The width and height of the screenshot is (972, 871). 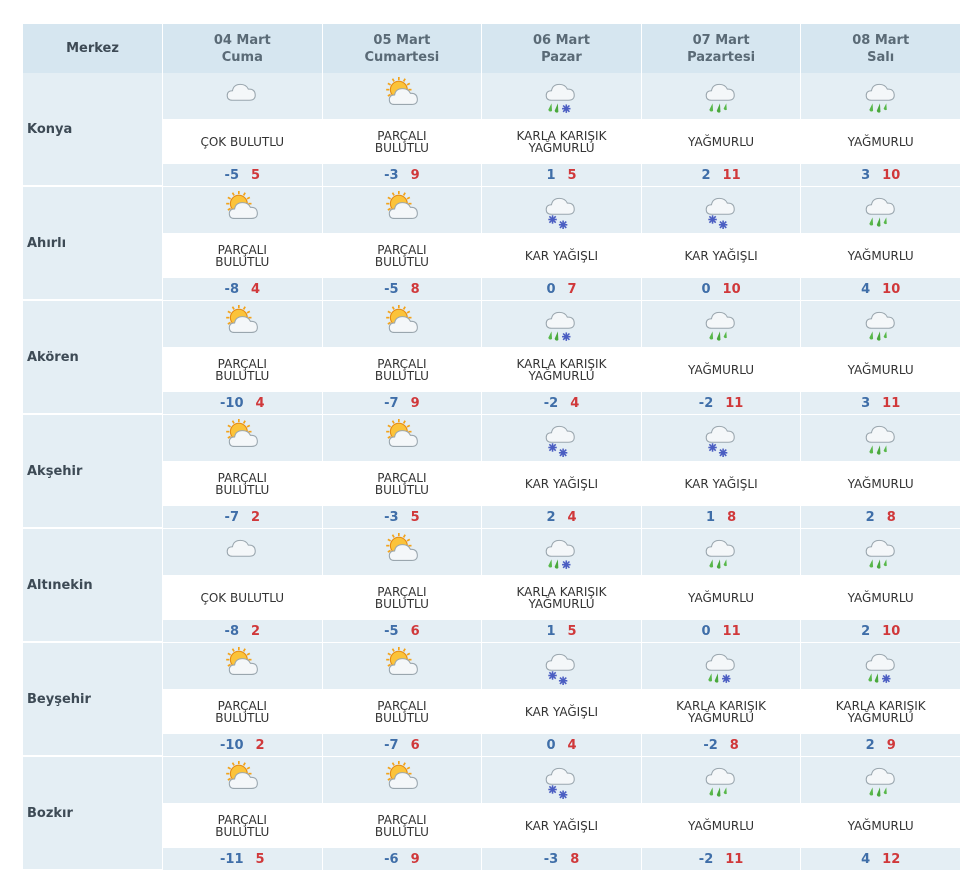 I want to click on icon-row: Akören, so click(x=492, y=358).